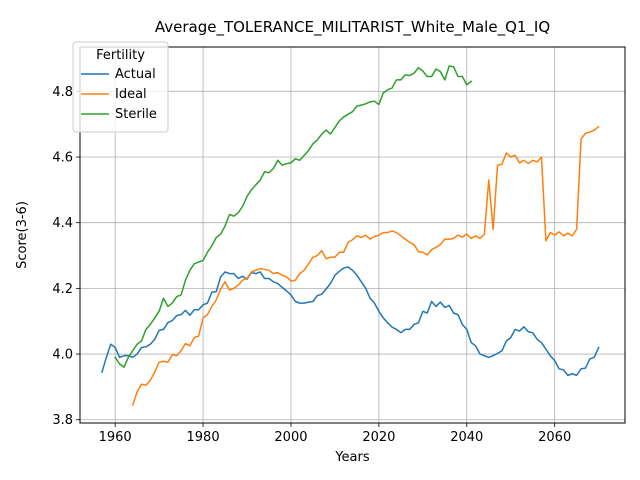 This screenshot has height=480, width=640. I want to click on legend: Fertility Actual Ideal Sterile, so click(120, 87).